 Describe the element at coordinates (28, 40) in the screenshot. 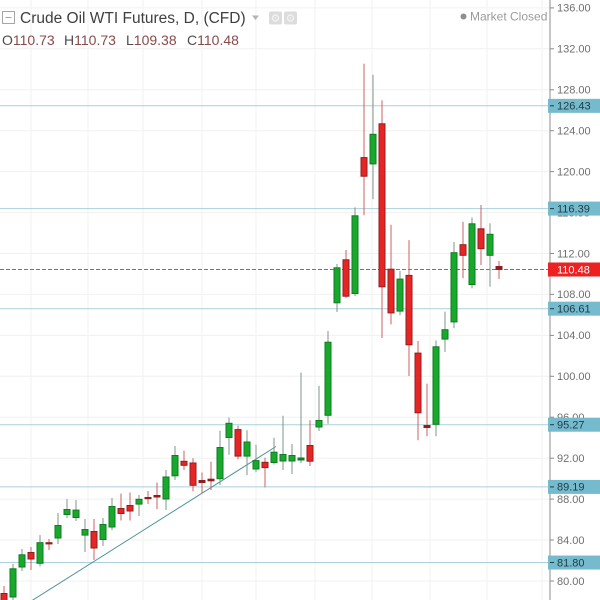

I see `svg-text: O110.73` at that location.